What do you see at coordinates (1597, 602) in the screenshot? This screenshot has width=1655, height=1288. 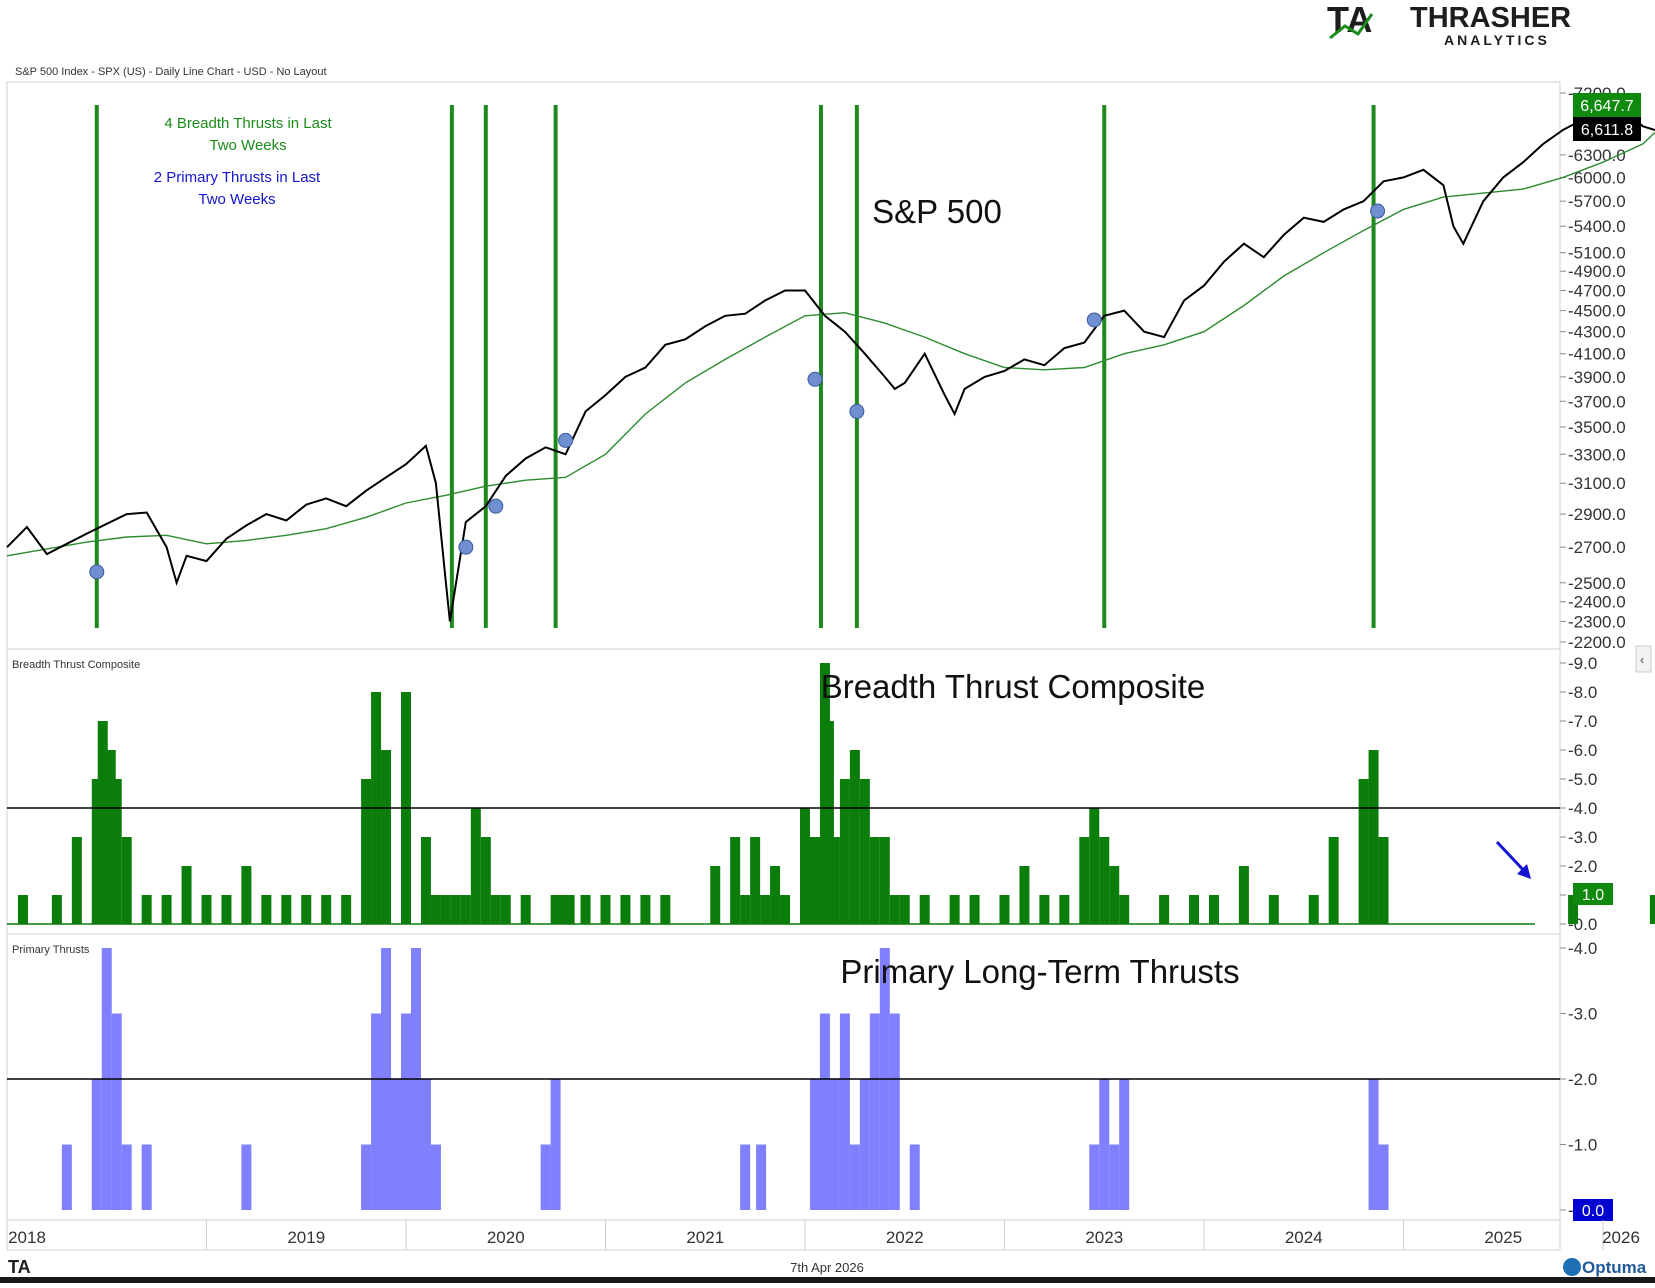 I see `price-tick-label: -2400.0` at bounding box center [1597, 602].